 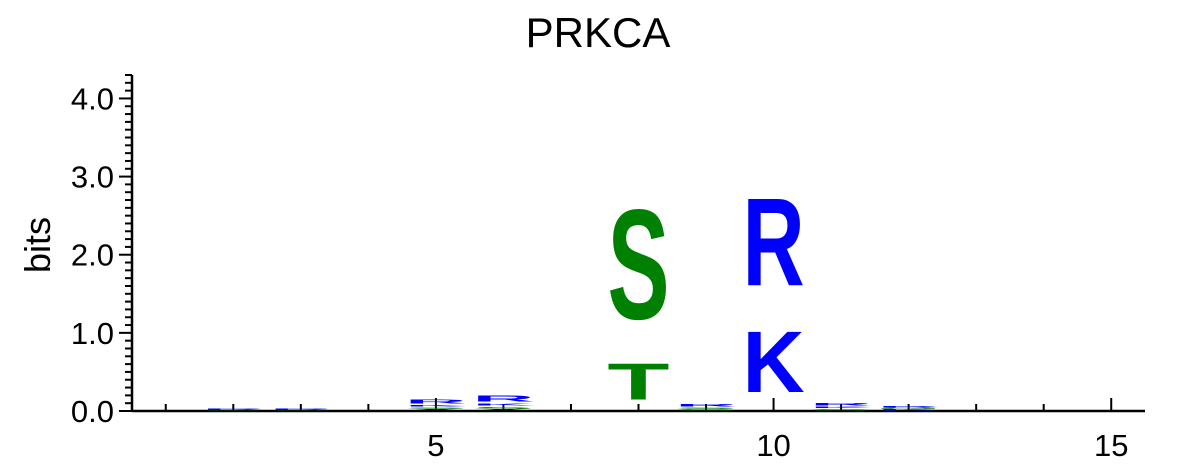 What do you see at coordinates (92, 98) in the screenshot?
I see `y-tick-label: 4.0` at bounding box center [92, 98].